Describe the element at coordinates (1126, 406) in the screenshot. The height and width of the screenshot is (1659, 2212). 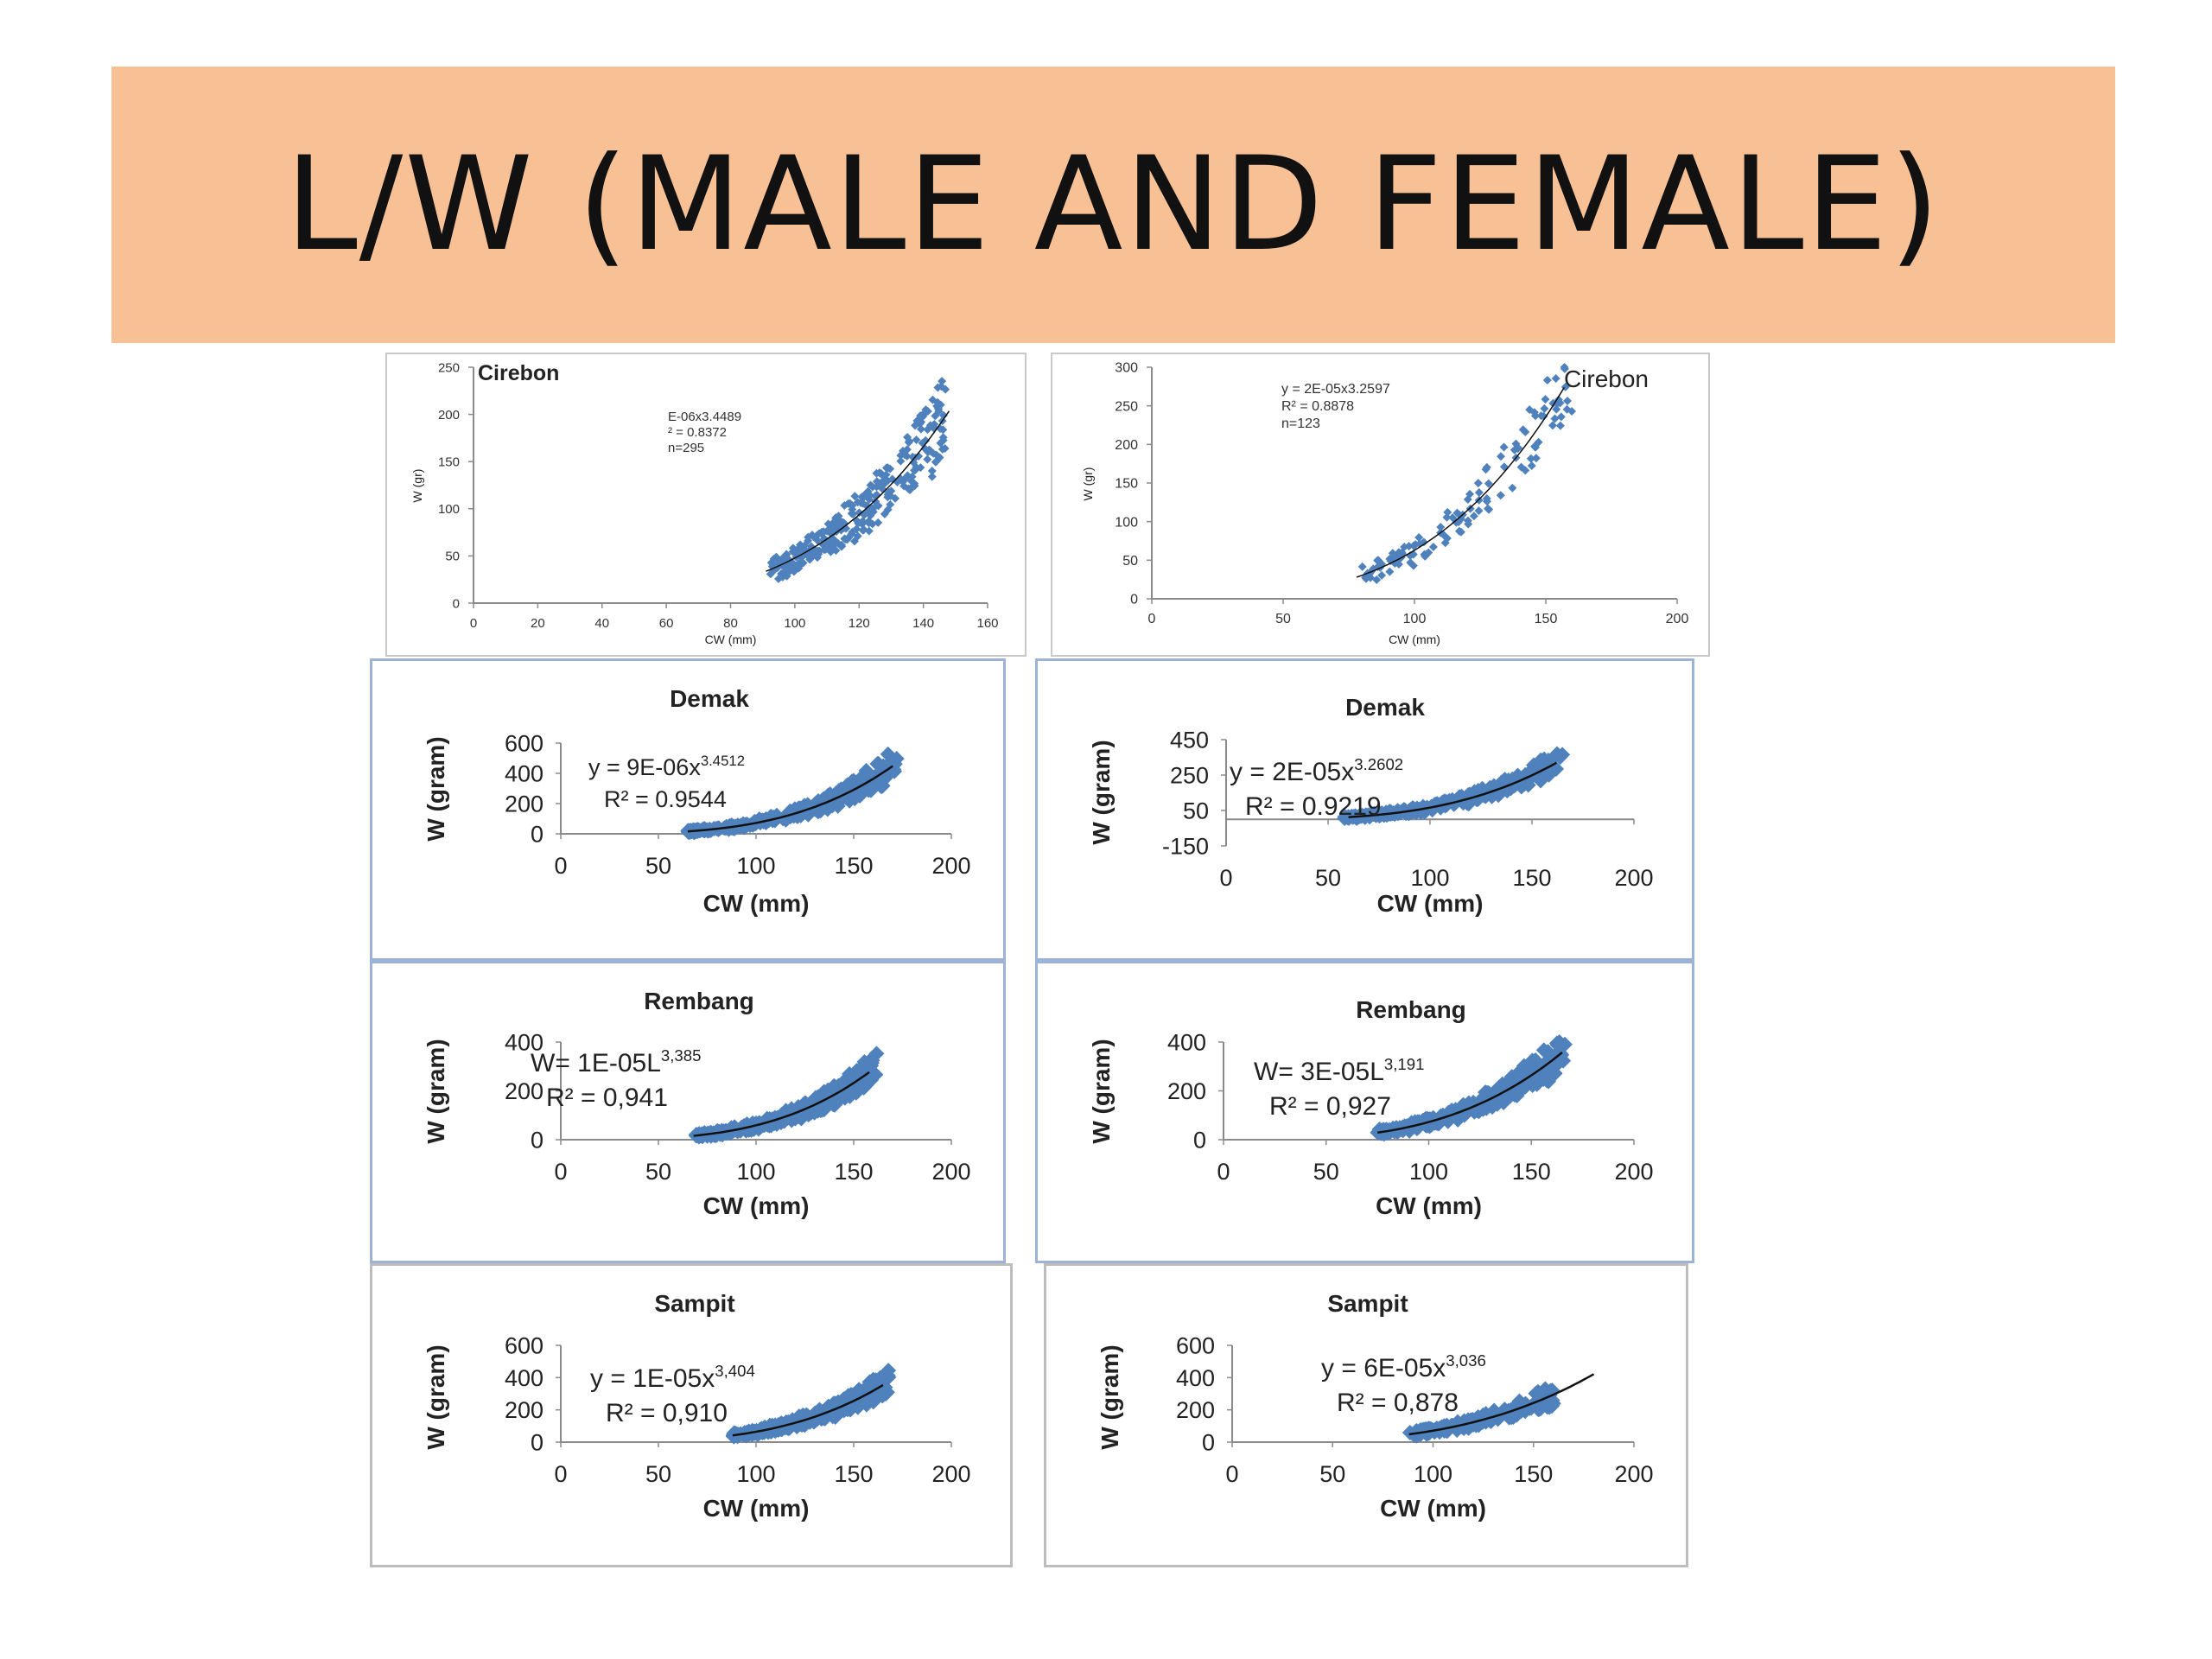
I see `y-tick-label: 250` at that location.